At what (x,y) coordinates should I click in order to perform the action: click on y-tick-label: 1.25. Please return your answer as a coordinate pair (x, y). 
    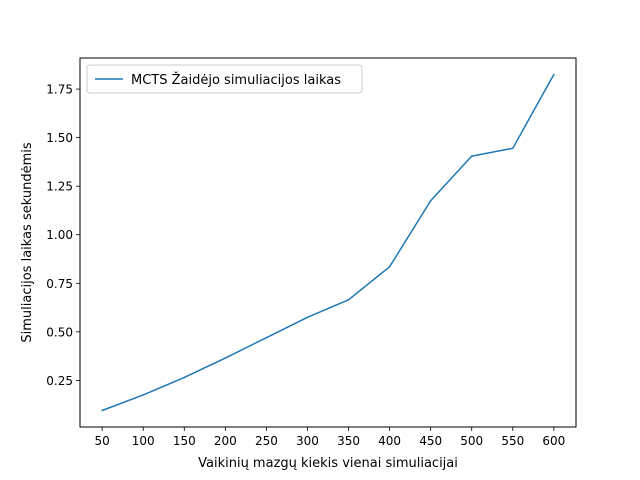
    Looking at the image, I should click on (59, 187).